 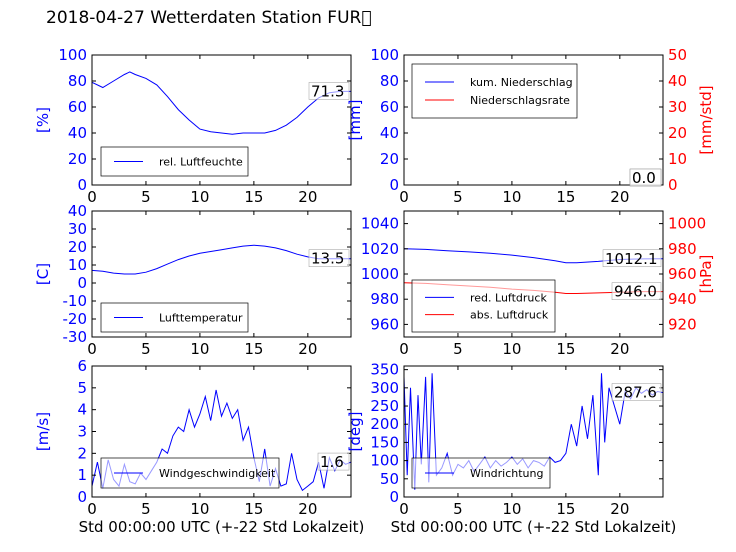 What do you see at coordinates (506, 473) in the screenshot?
I see `legend-label: Windrichtung` at bounding box center [506, 473].